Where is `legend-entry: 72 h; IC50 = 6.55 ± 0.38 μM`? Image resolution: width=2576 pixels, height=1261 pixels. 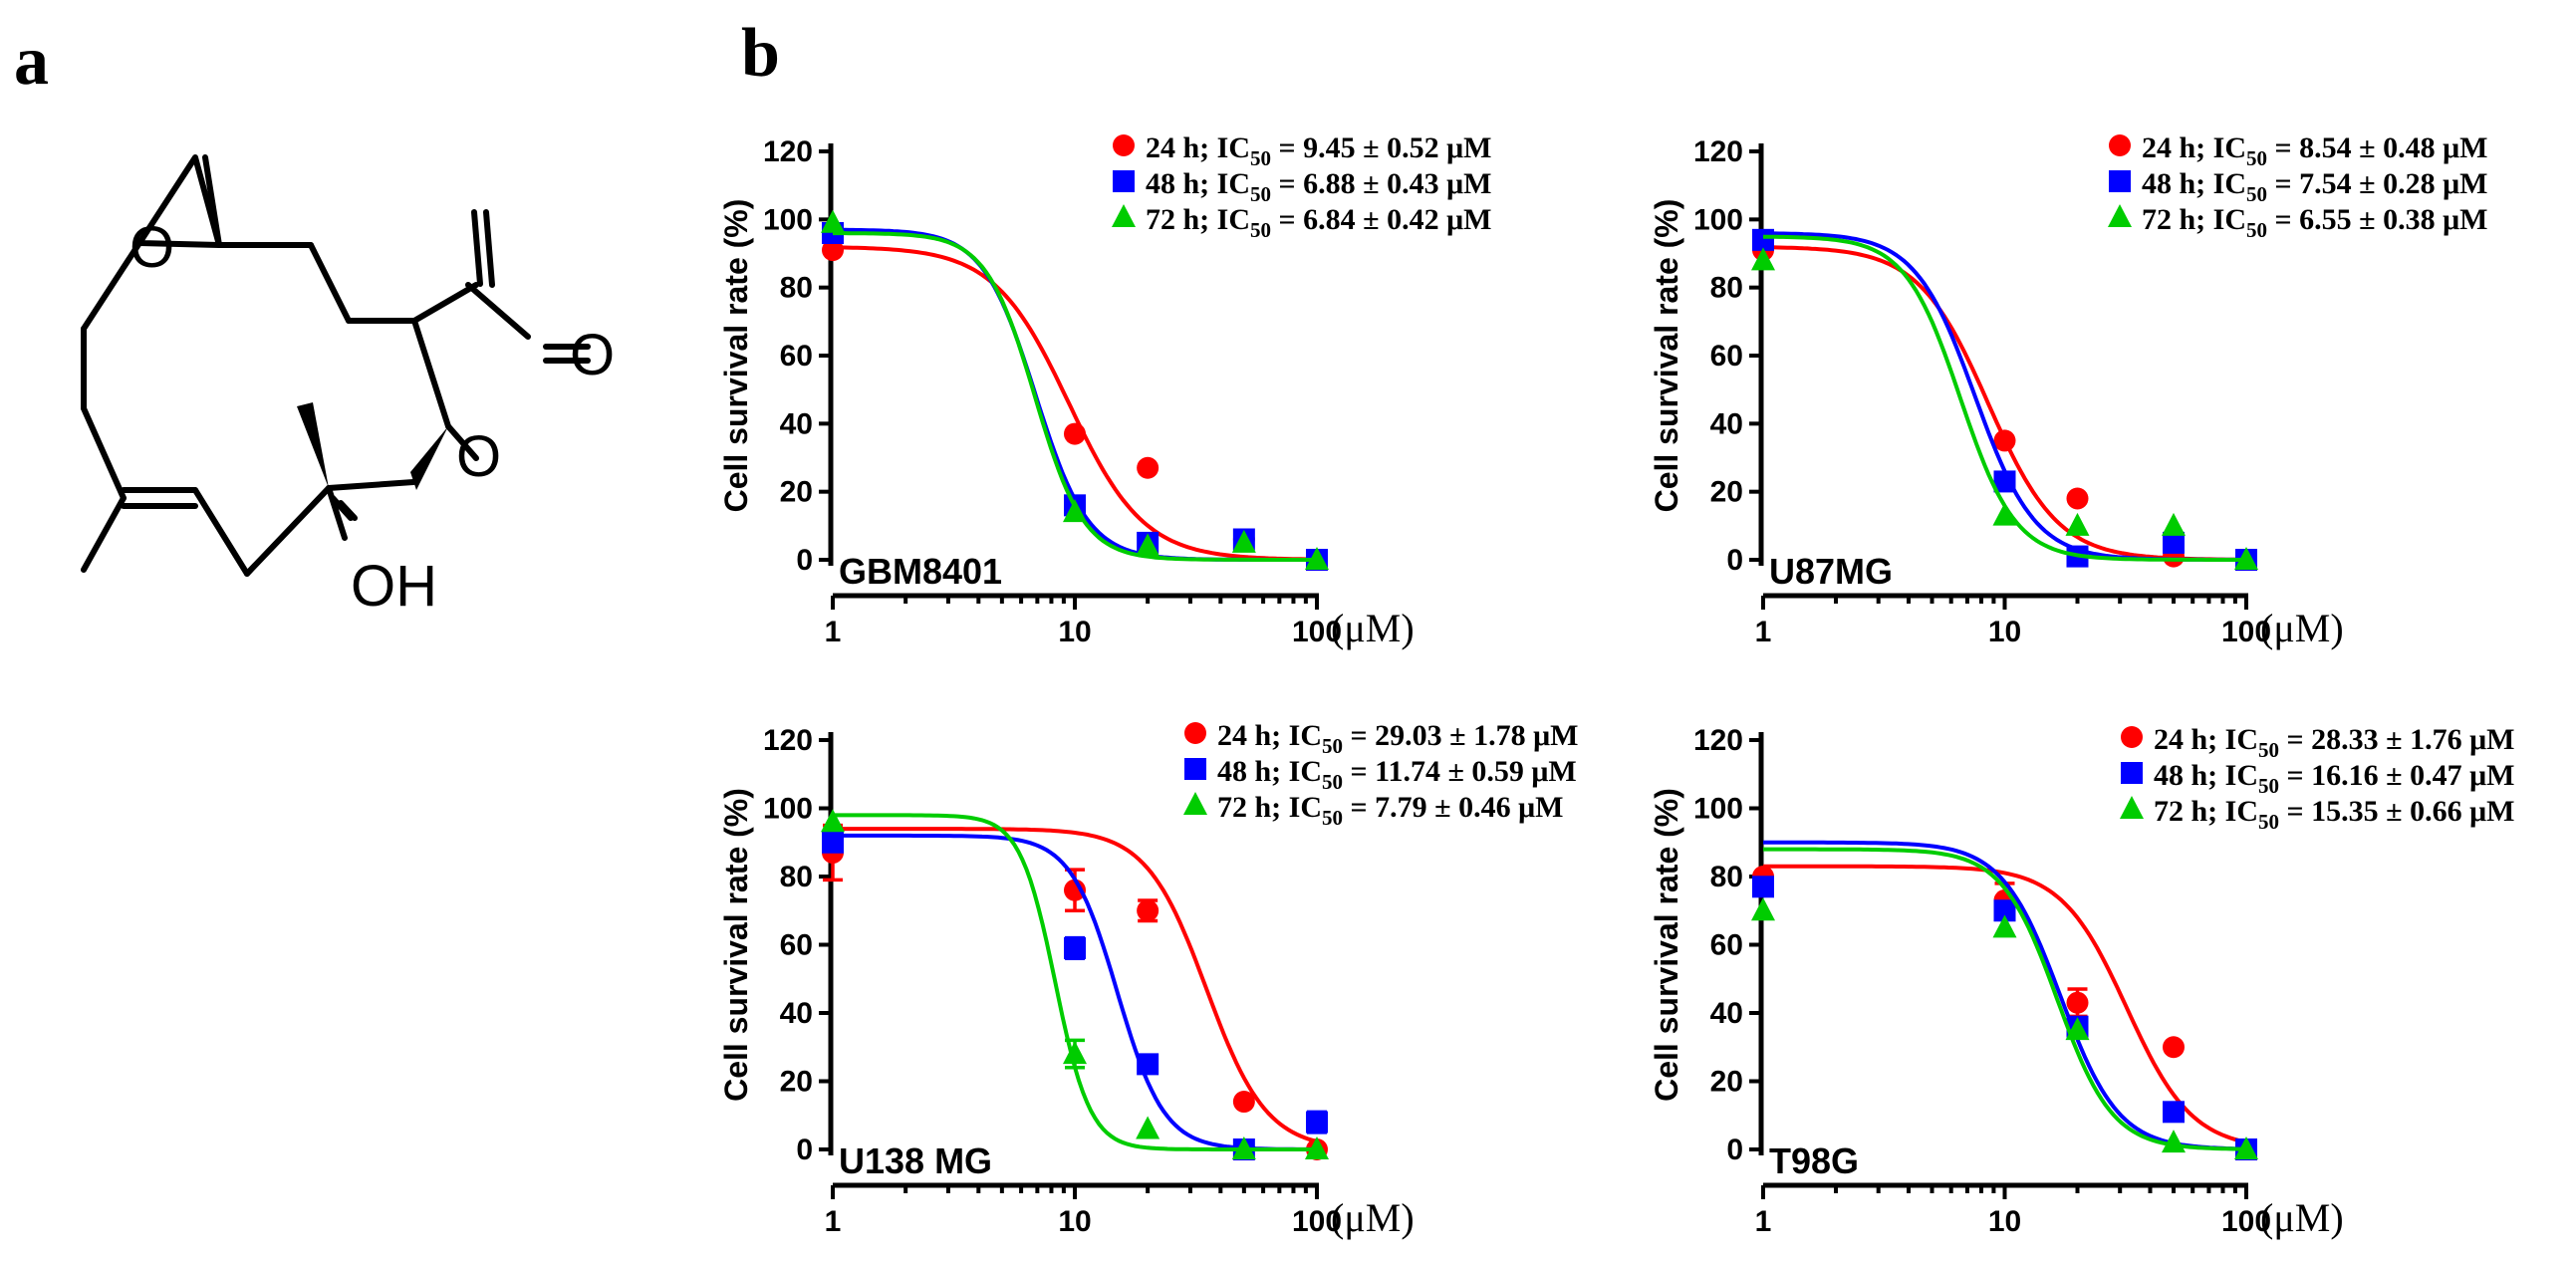 legend-entry: 72 h; IC50 = 6.55 ± 0.38 μM is located at coordinates (2297, 222).